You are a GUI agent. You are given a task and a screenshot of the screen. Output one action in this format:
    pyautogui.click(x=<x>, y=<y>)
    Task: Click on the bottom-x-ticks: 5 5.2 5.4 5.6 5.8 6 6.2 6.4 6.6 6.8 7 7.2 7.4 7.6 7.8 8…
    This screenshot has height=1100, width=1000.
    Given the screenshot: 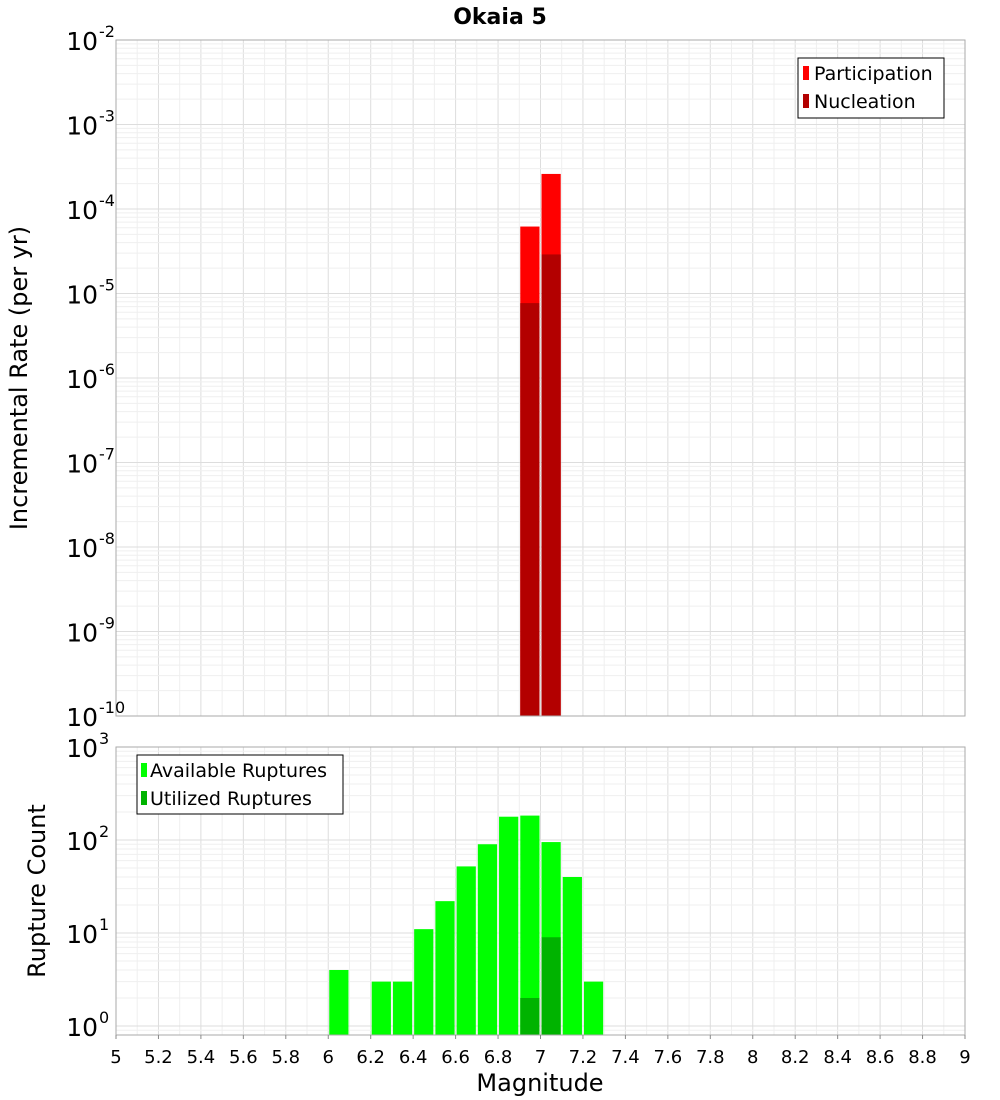 What is the action you would take?
    pyautogui.click(x=540, y=1051)
    